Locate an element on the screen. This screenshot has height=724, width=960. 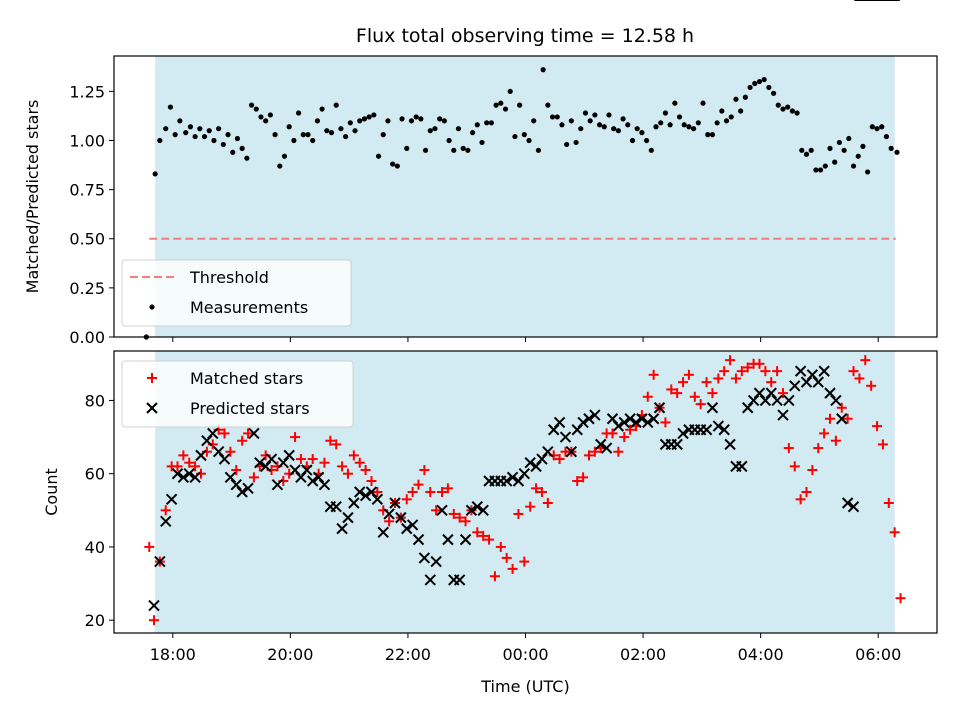
legend-x-marker is located at coordinates (152, 408).